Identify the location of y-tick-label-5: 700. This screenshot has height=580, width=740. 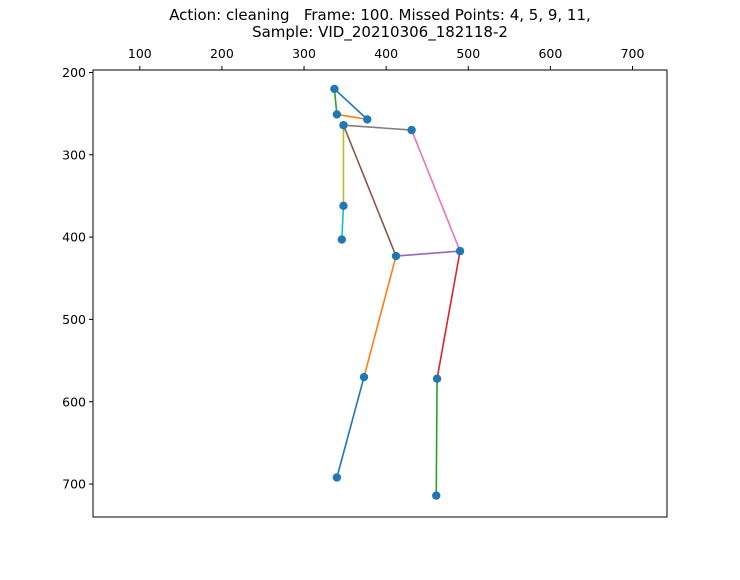
(74, 484).